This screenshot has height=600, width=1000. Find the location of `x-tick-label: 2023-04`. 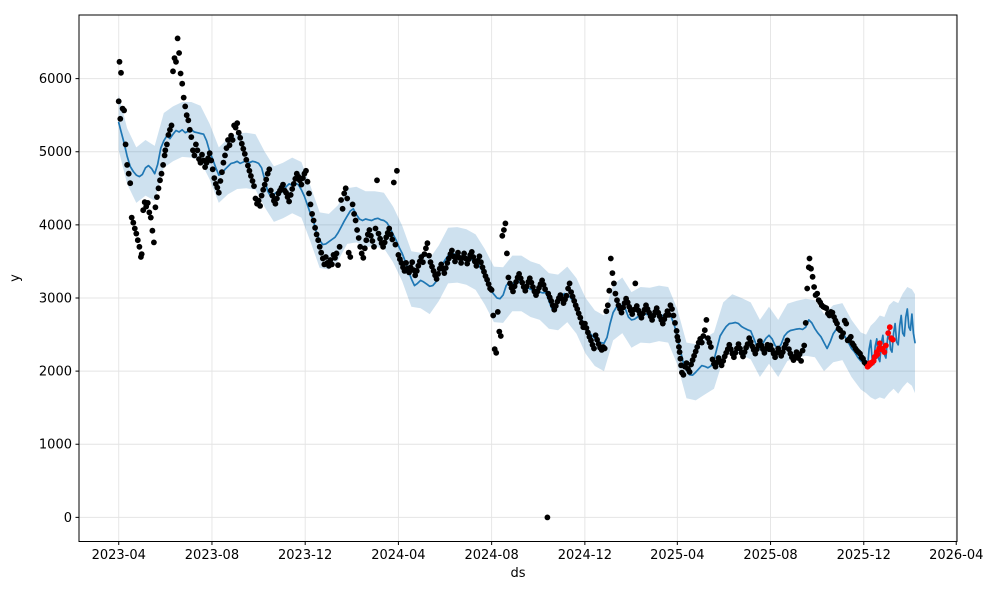

x-tick-label: 2023-04 is located at coordinates (119, 555).